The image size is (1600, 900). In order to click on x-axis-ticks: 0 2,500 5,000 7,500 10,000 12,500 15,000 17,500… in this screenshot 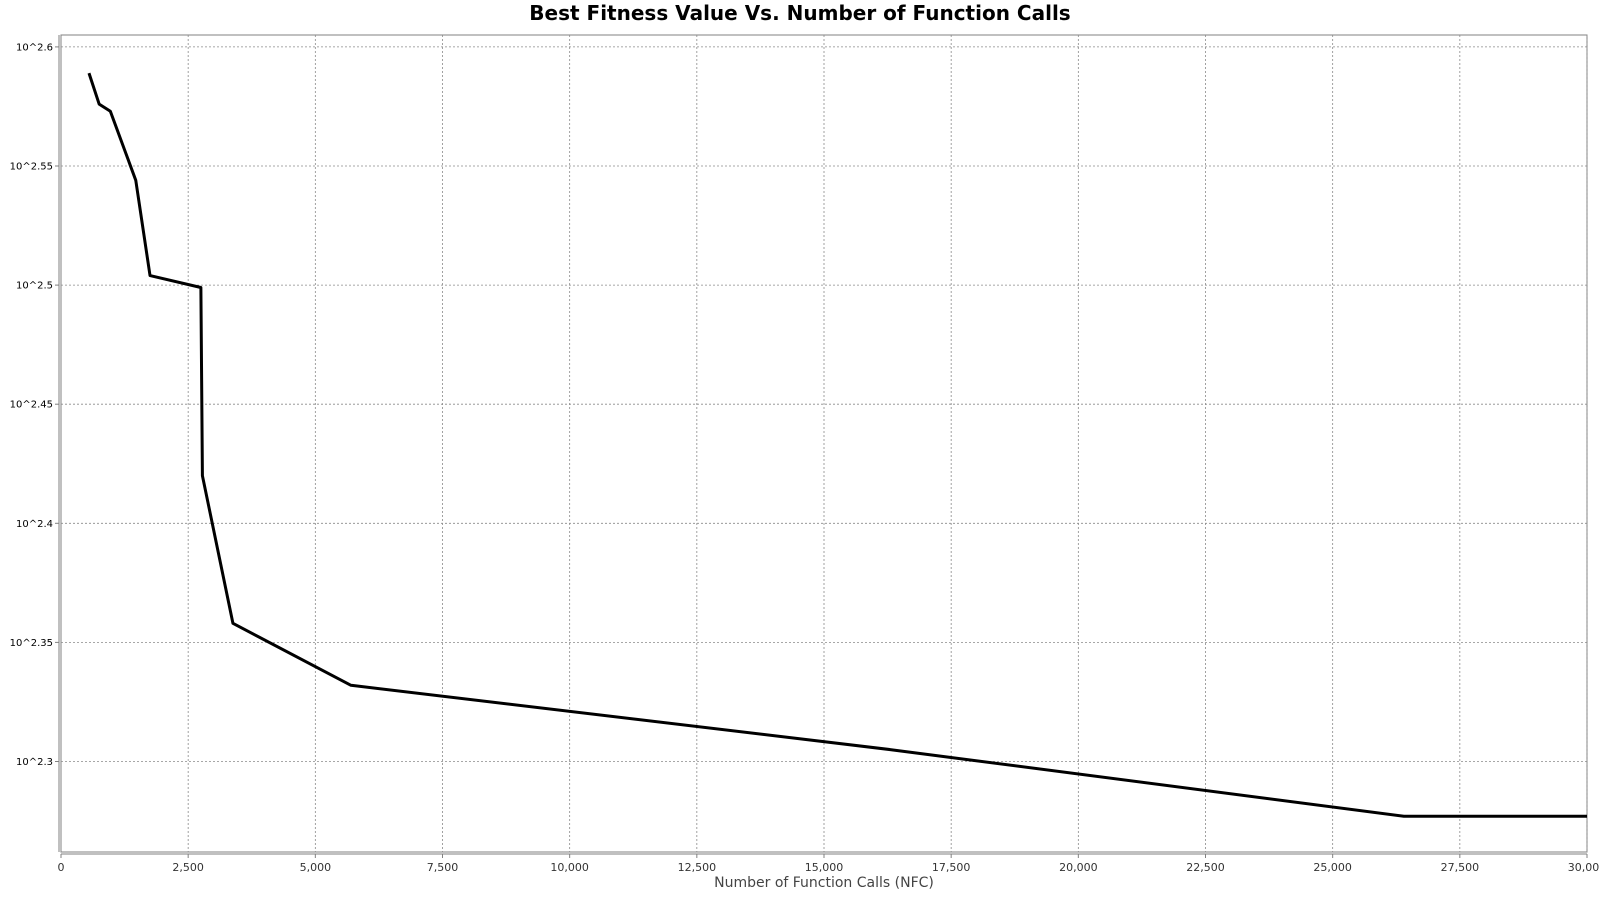, I will do `click(829, 864)`.